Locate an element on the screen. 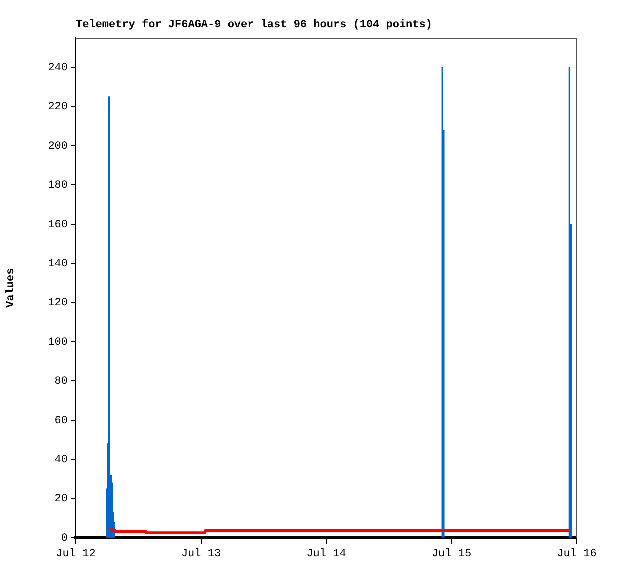 The height and width of the screenshot is (579, 618). y-tick-label: 0 is located at coordinates (64, 538).